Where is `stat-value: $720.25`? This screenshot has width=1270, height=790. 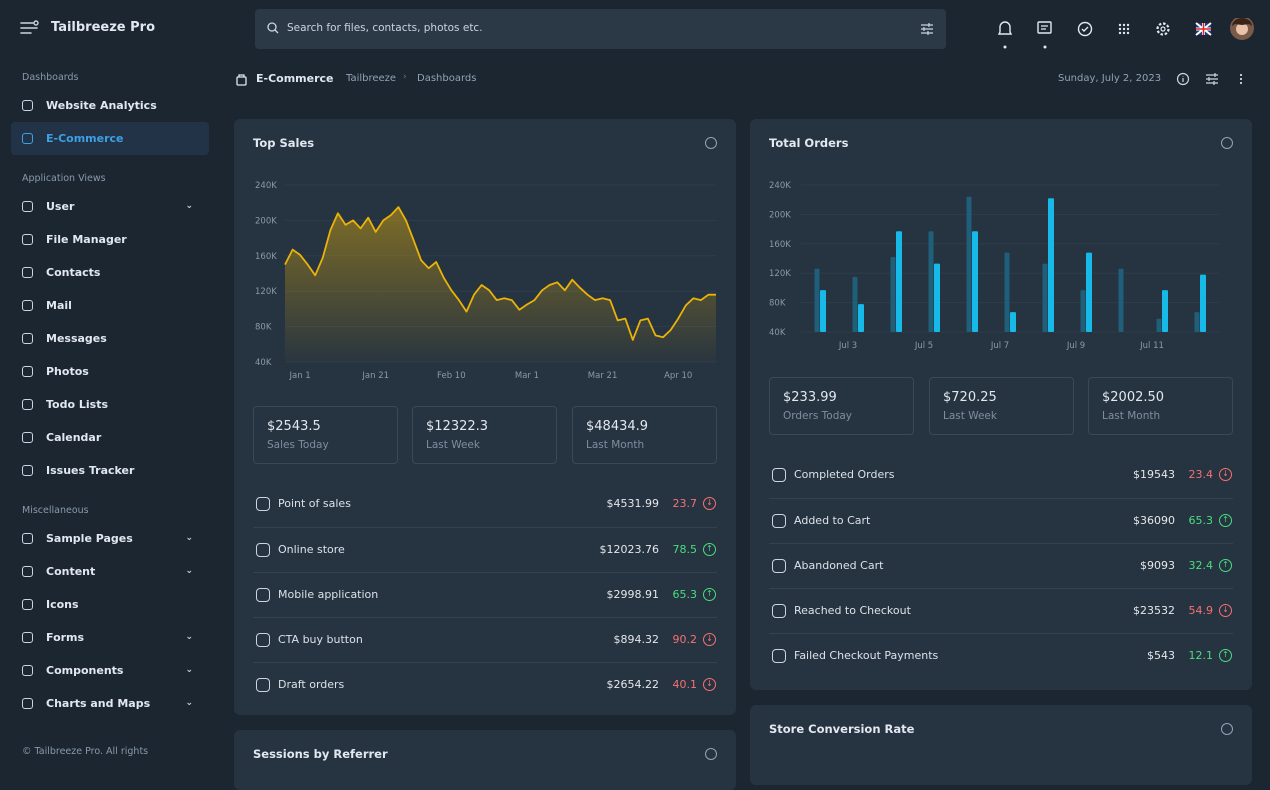
stat-value: $720.25 is located at coordinates (970, 397).